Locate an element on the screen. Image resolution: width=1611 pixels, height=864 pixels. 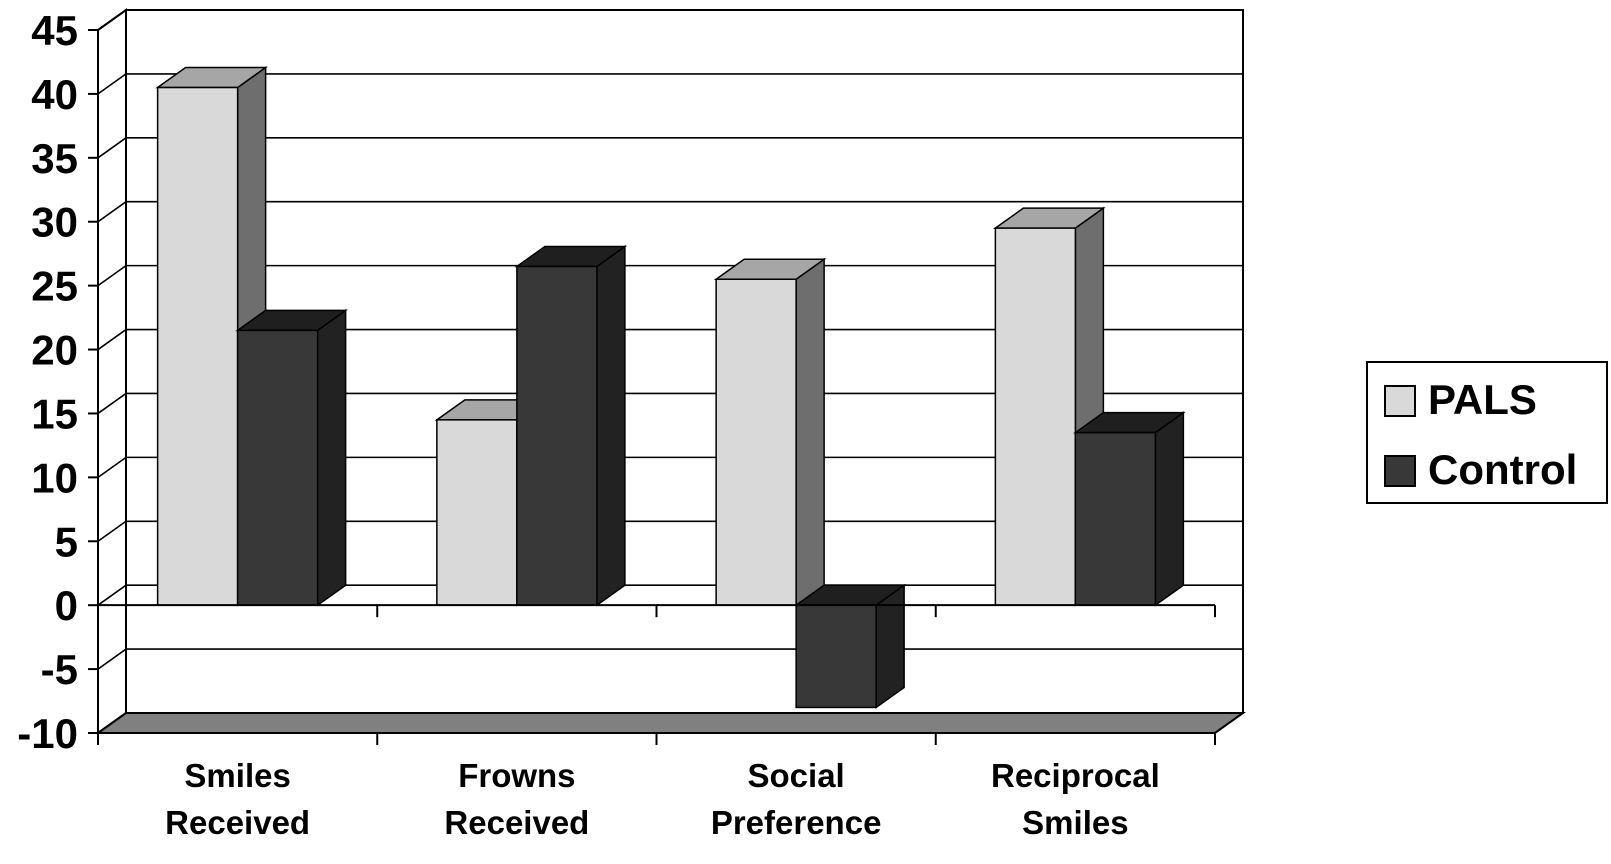
category-label: Smiles Received is located at coordinates (237, 799).